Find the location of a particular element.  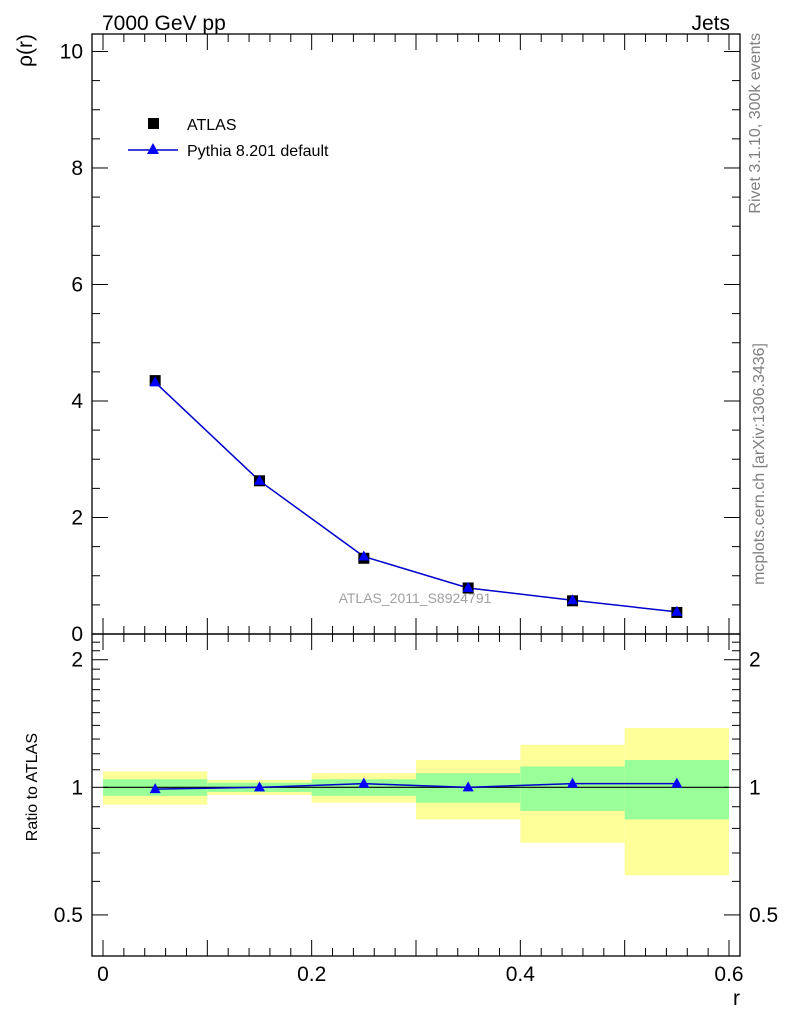

x-axis-label: r is located at coordinates (736, 998).